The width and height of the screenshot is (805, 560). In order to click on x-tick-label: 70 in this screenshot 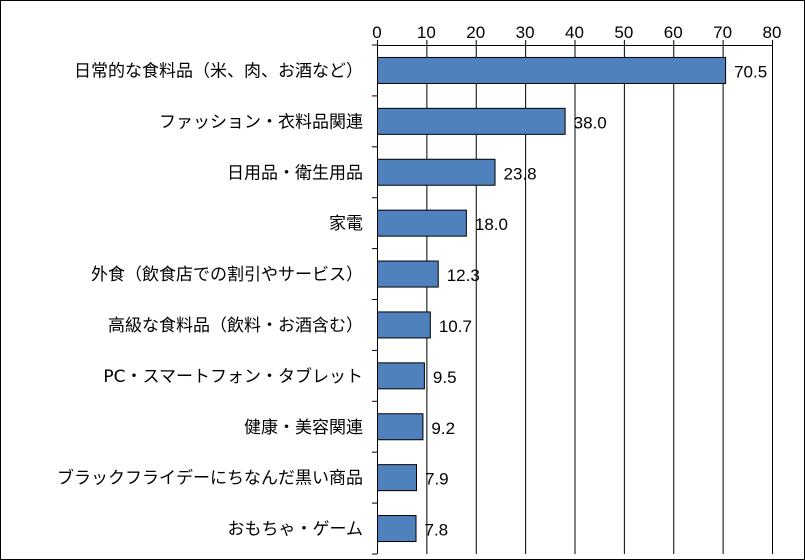, I will do `click(722, 32)`.